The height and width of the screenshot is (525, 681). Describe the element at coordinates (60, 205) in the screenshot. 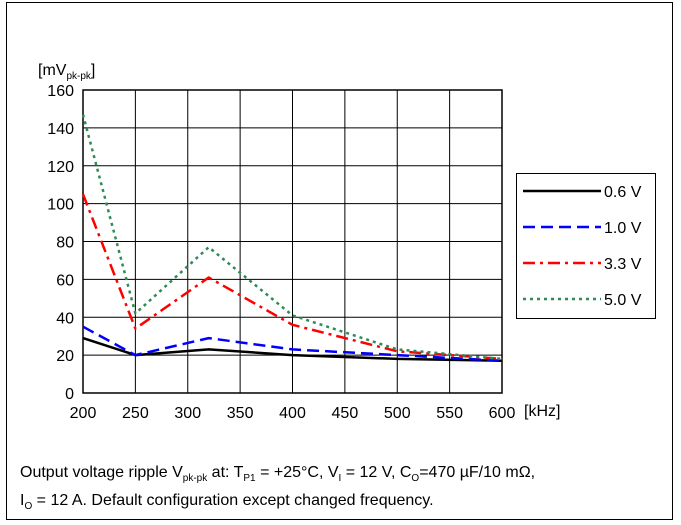

I see `y-tick-label: 100` at that location.